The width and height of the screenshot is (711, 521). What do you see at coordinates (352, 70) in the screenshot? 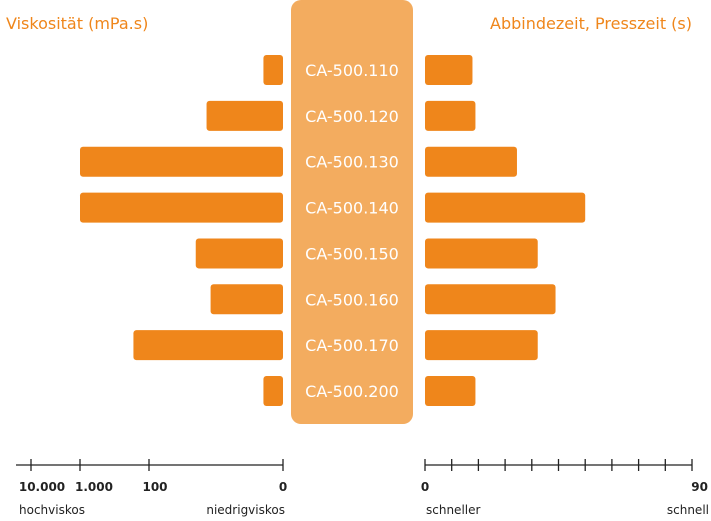
I see `category-label: CA-500.110` at bounding box center [352, 70].